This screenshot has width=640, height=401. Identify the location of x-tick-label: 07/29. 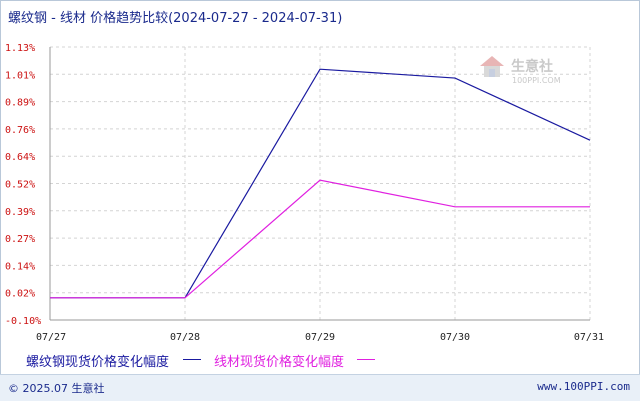
(320, 337).